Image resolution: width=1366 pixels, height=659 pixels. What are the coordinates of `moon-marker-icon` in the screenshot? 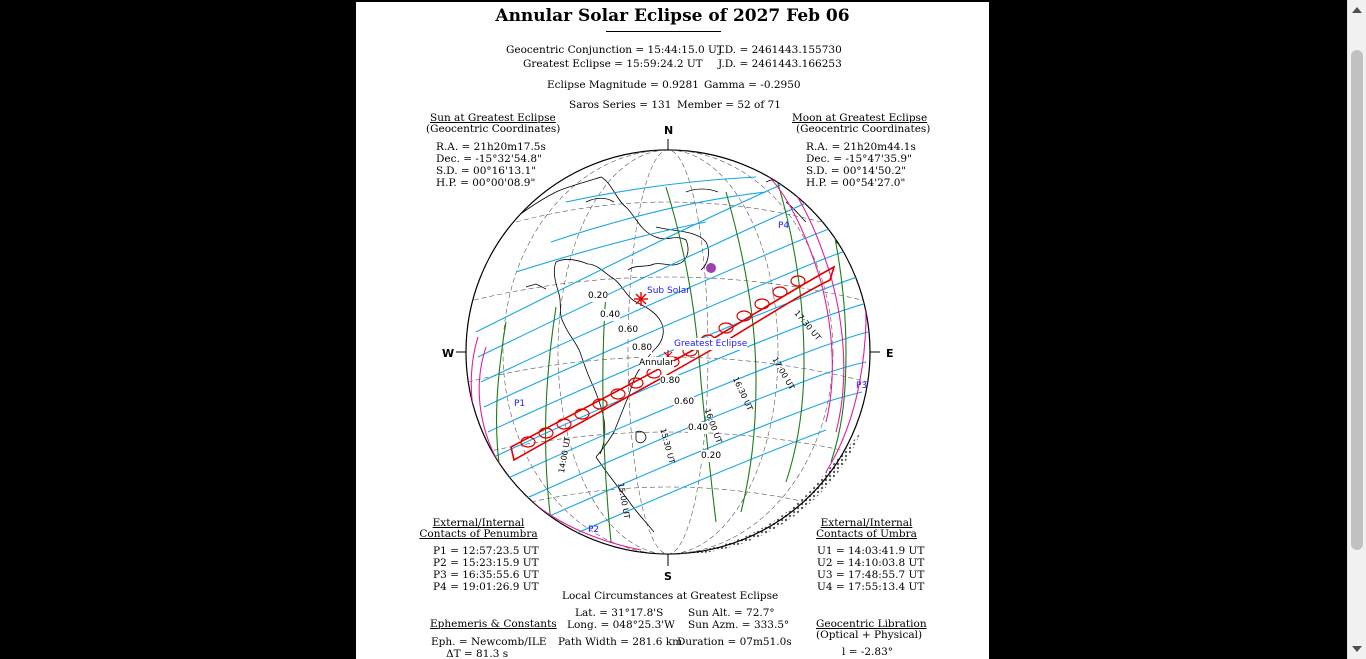 It's located at (711, 268).